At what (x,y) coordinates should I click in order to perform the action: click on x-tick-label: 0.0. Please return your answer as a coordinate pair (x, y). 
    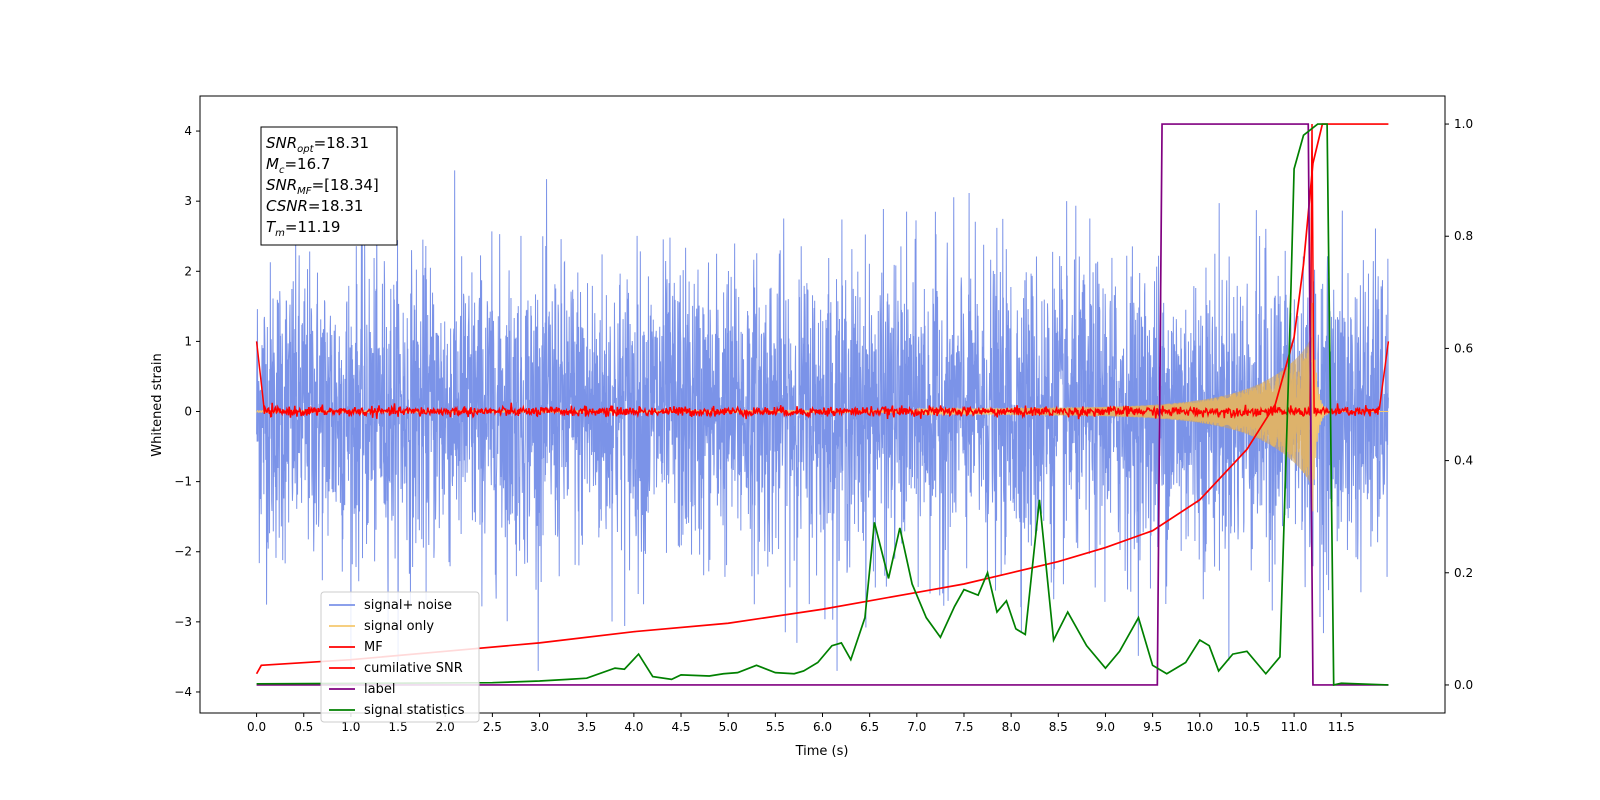
    Looking at the image, I should click on (256, 727).